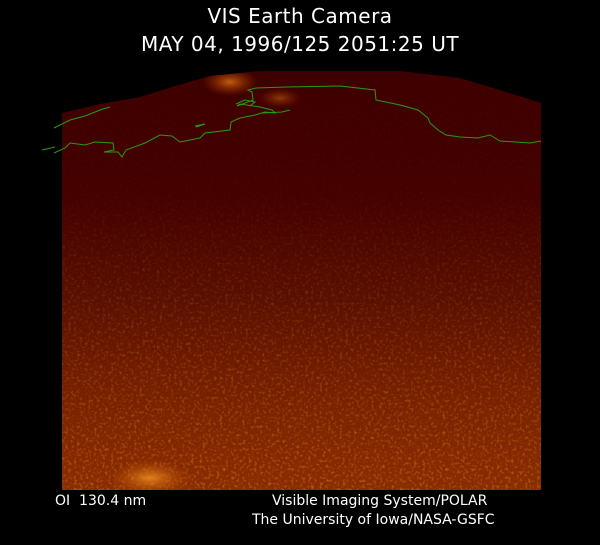  What do you see at coordinates (300, 16) in the screenshot?
I see `image-title: VIS Earth Camera` at bounding box center [300, 16].